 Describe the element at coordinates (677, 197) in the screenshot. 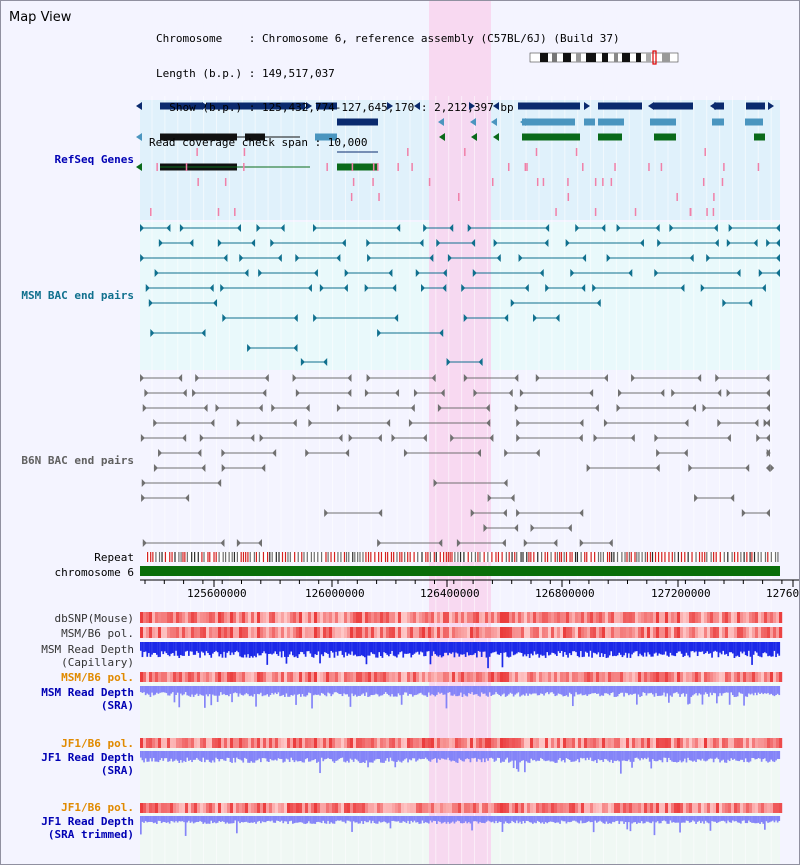

I see `gene-tick` at that location.